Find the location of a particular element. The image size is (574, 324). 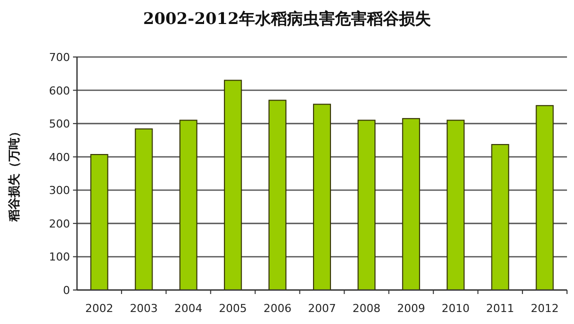

x-tick-label: 2004 is located at coordinates (188, 308).